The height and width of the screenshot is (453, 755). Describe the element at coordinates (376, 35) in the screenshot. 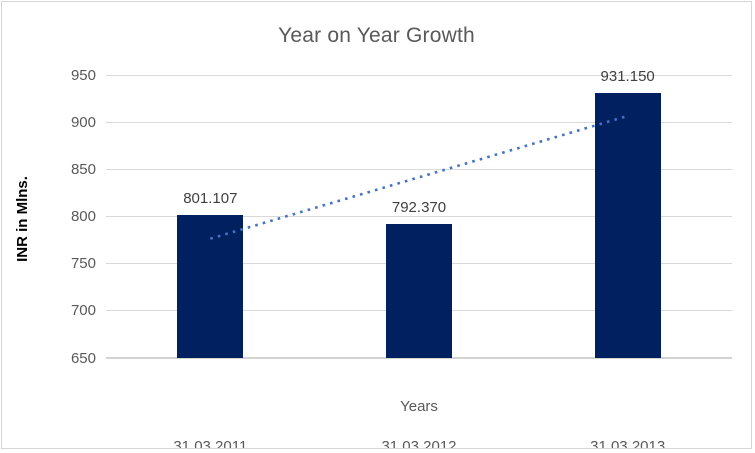

I see `chart-title: Year on Year Growth` at that location.